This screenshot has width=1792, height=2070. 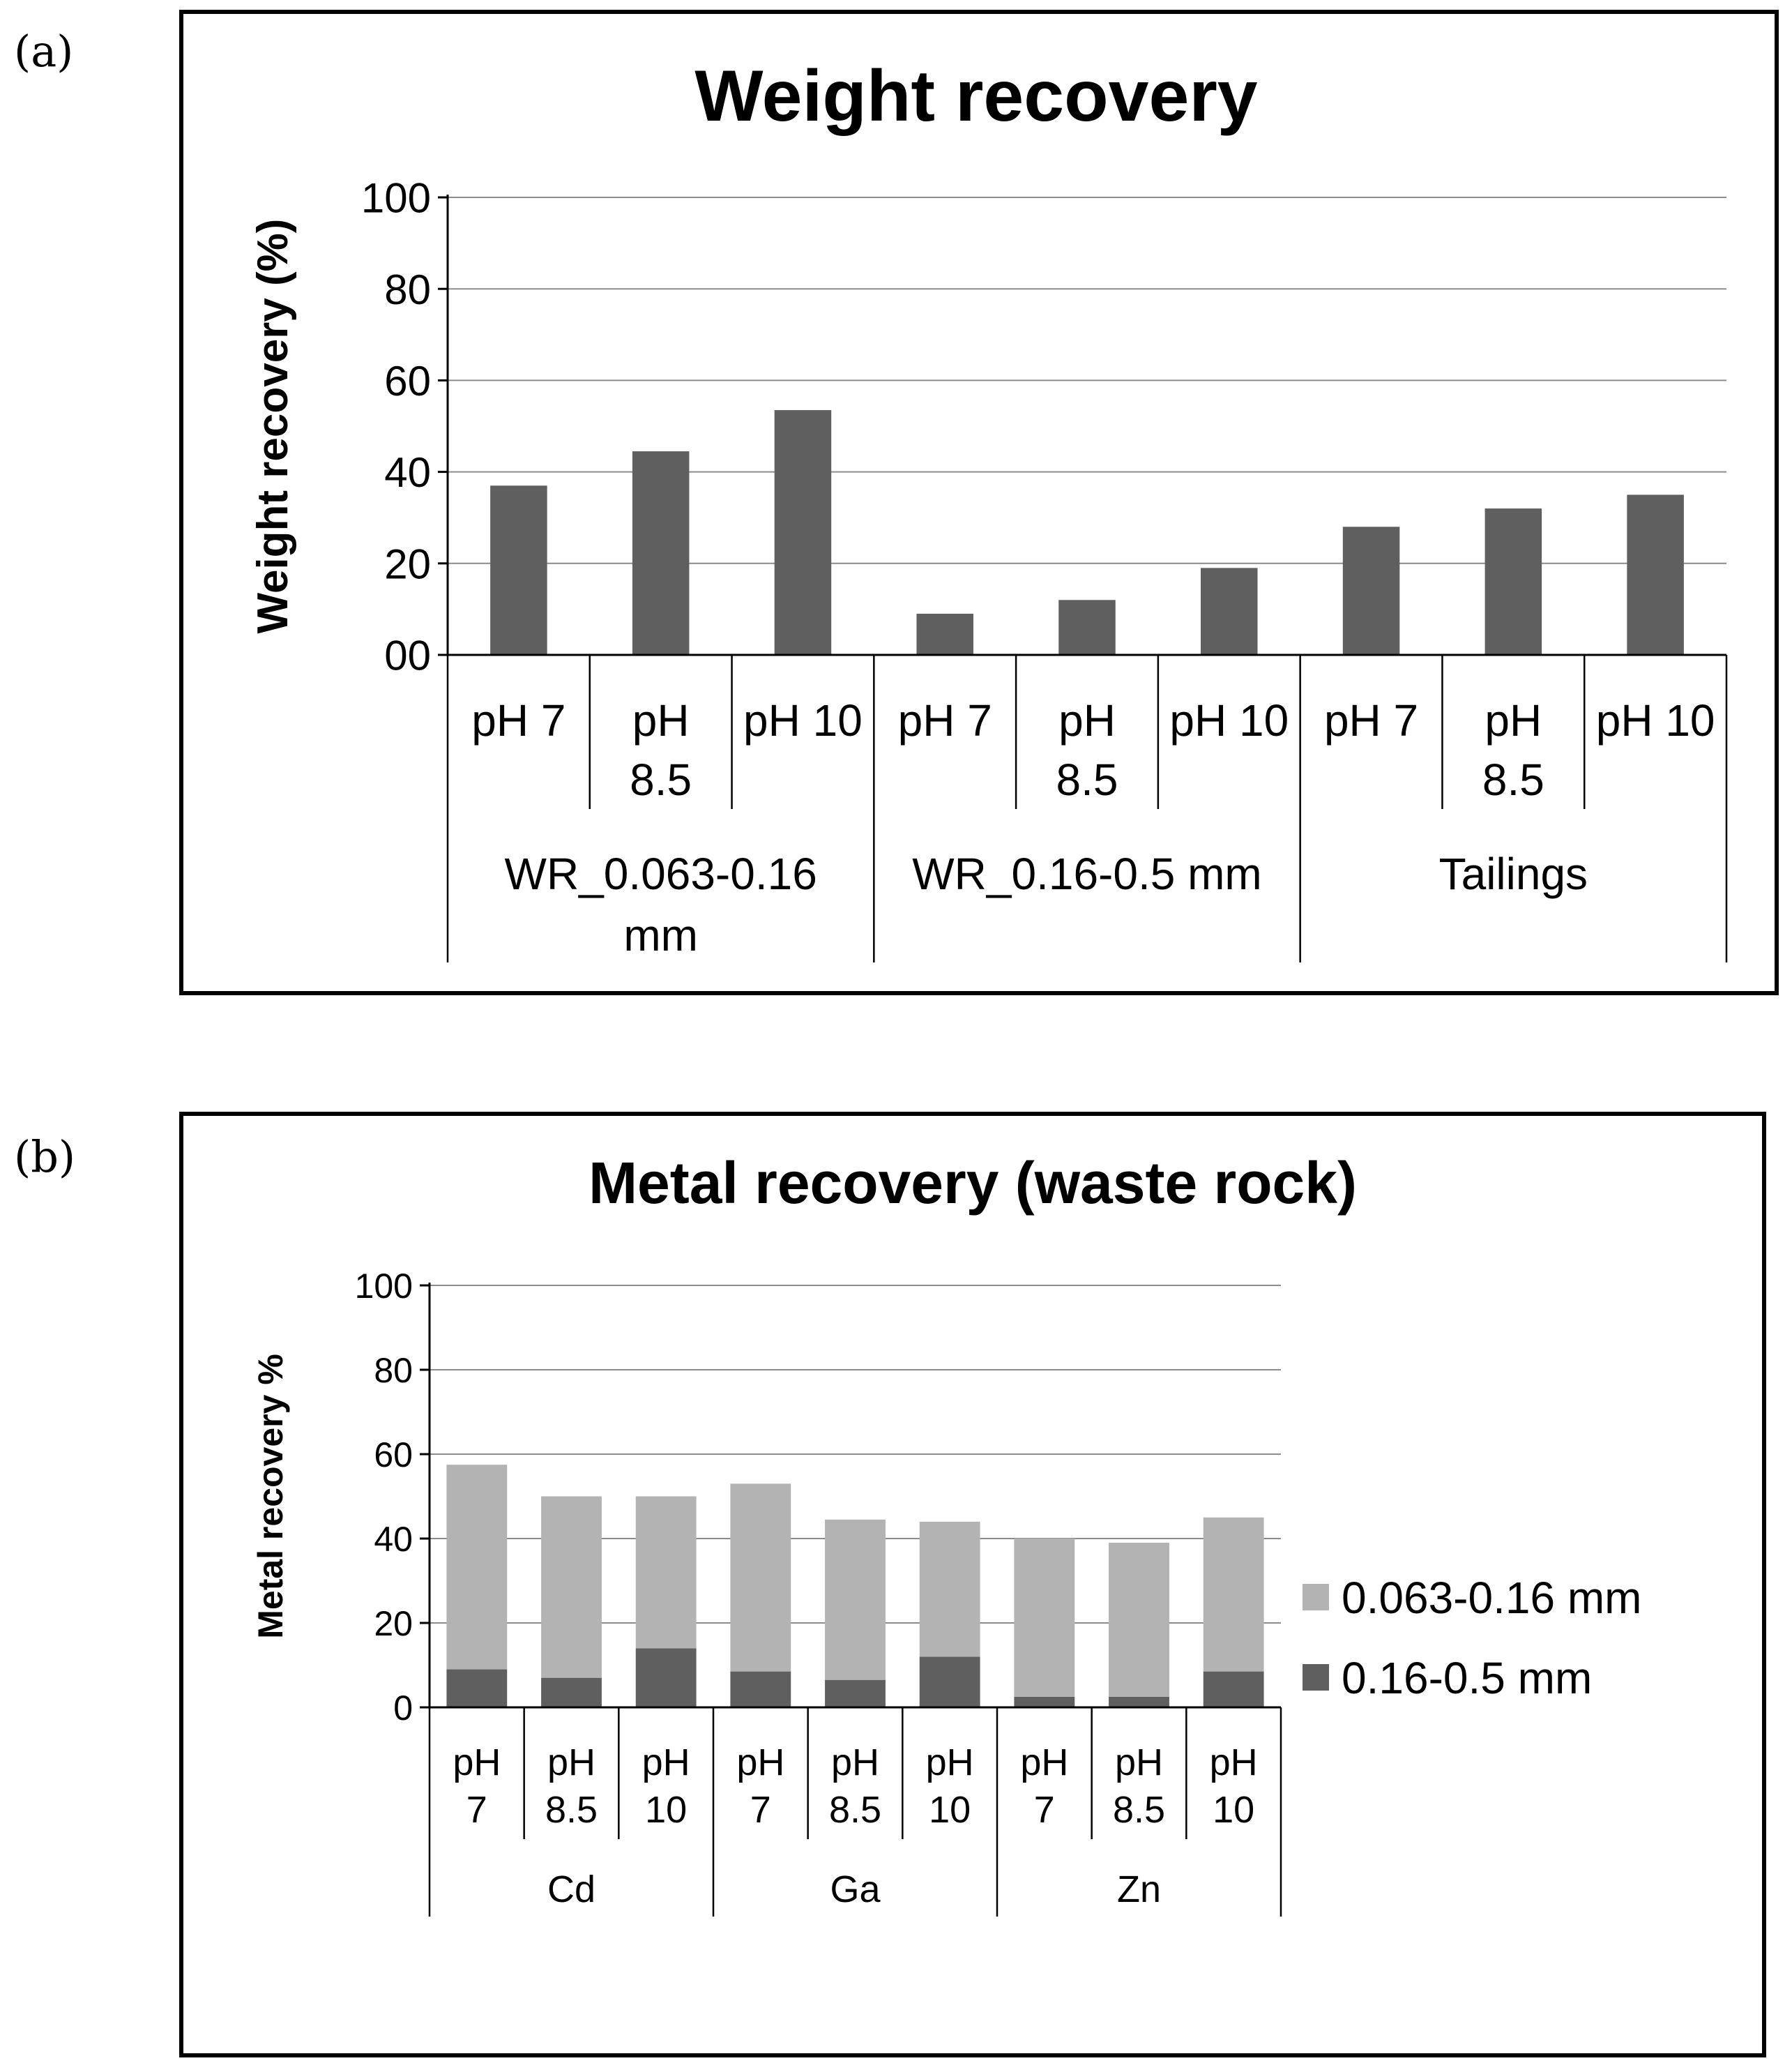 What do you see at coordinates (1086, 874) in the screenshot?
I see `x-group-label: WR_0.16-0.5 mm` at bounding box center [1086, 874].